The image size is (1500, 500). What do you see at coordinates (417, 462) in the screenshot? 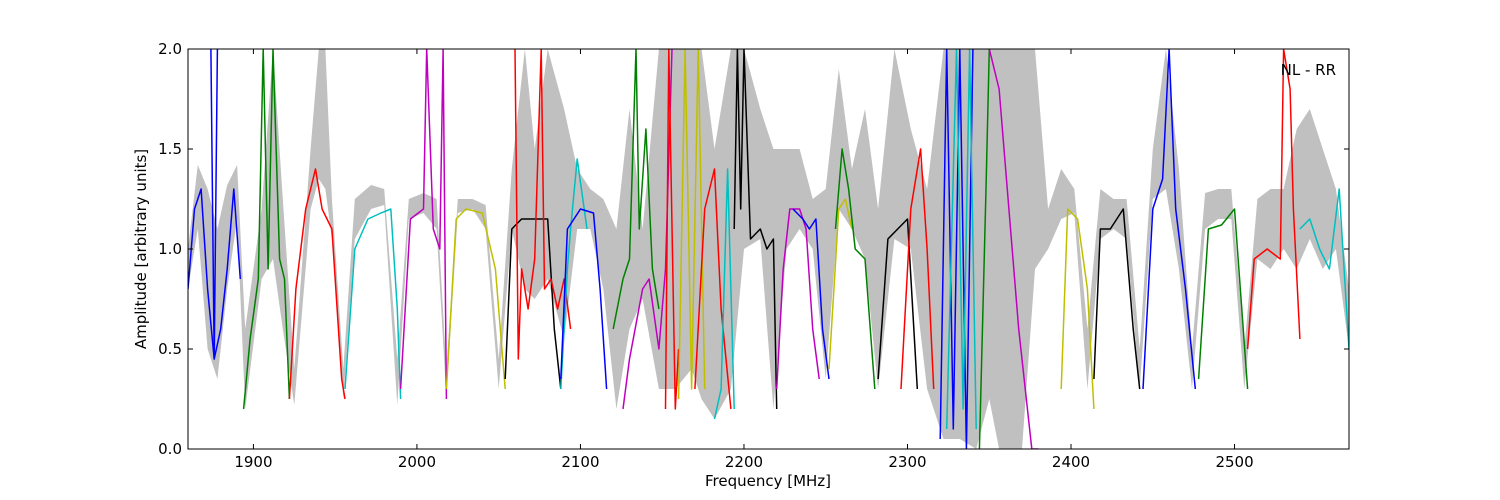
I see `x-tick-label: 2000` at bounding box center [417, 462].